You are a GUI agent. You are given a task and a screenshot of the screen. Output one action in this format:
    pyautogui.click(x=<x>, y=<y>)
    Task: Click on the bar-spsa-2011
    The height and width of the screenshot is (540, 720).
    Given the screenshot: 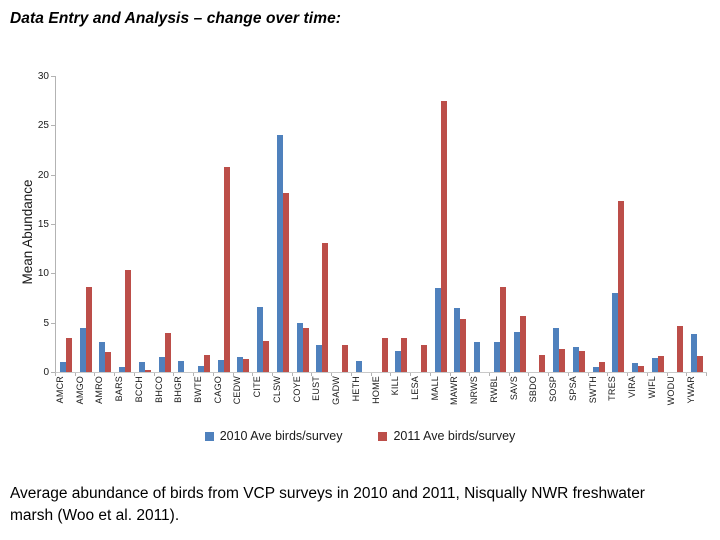 What is the action you would take?
    pyautogui.click(x=581, y=361)
    